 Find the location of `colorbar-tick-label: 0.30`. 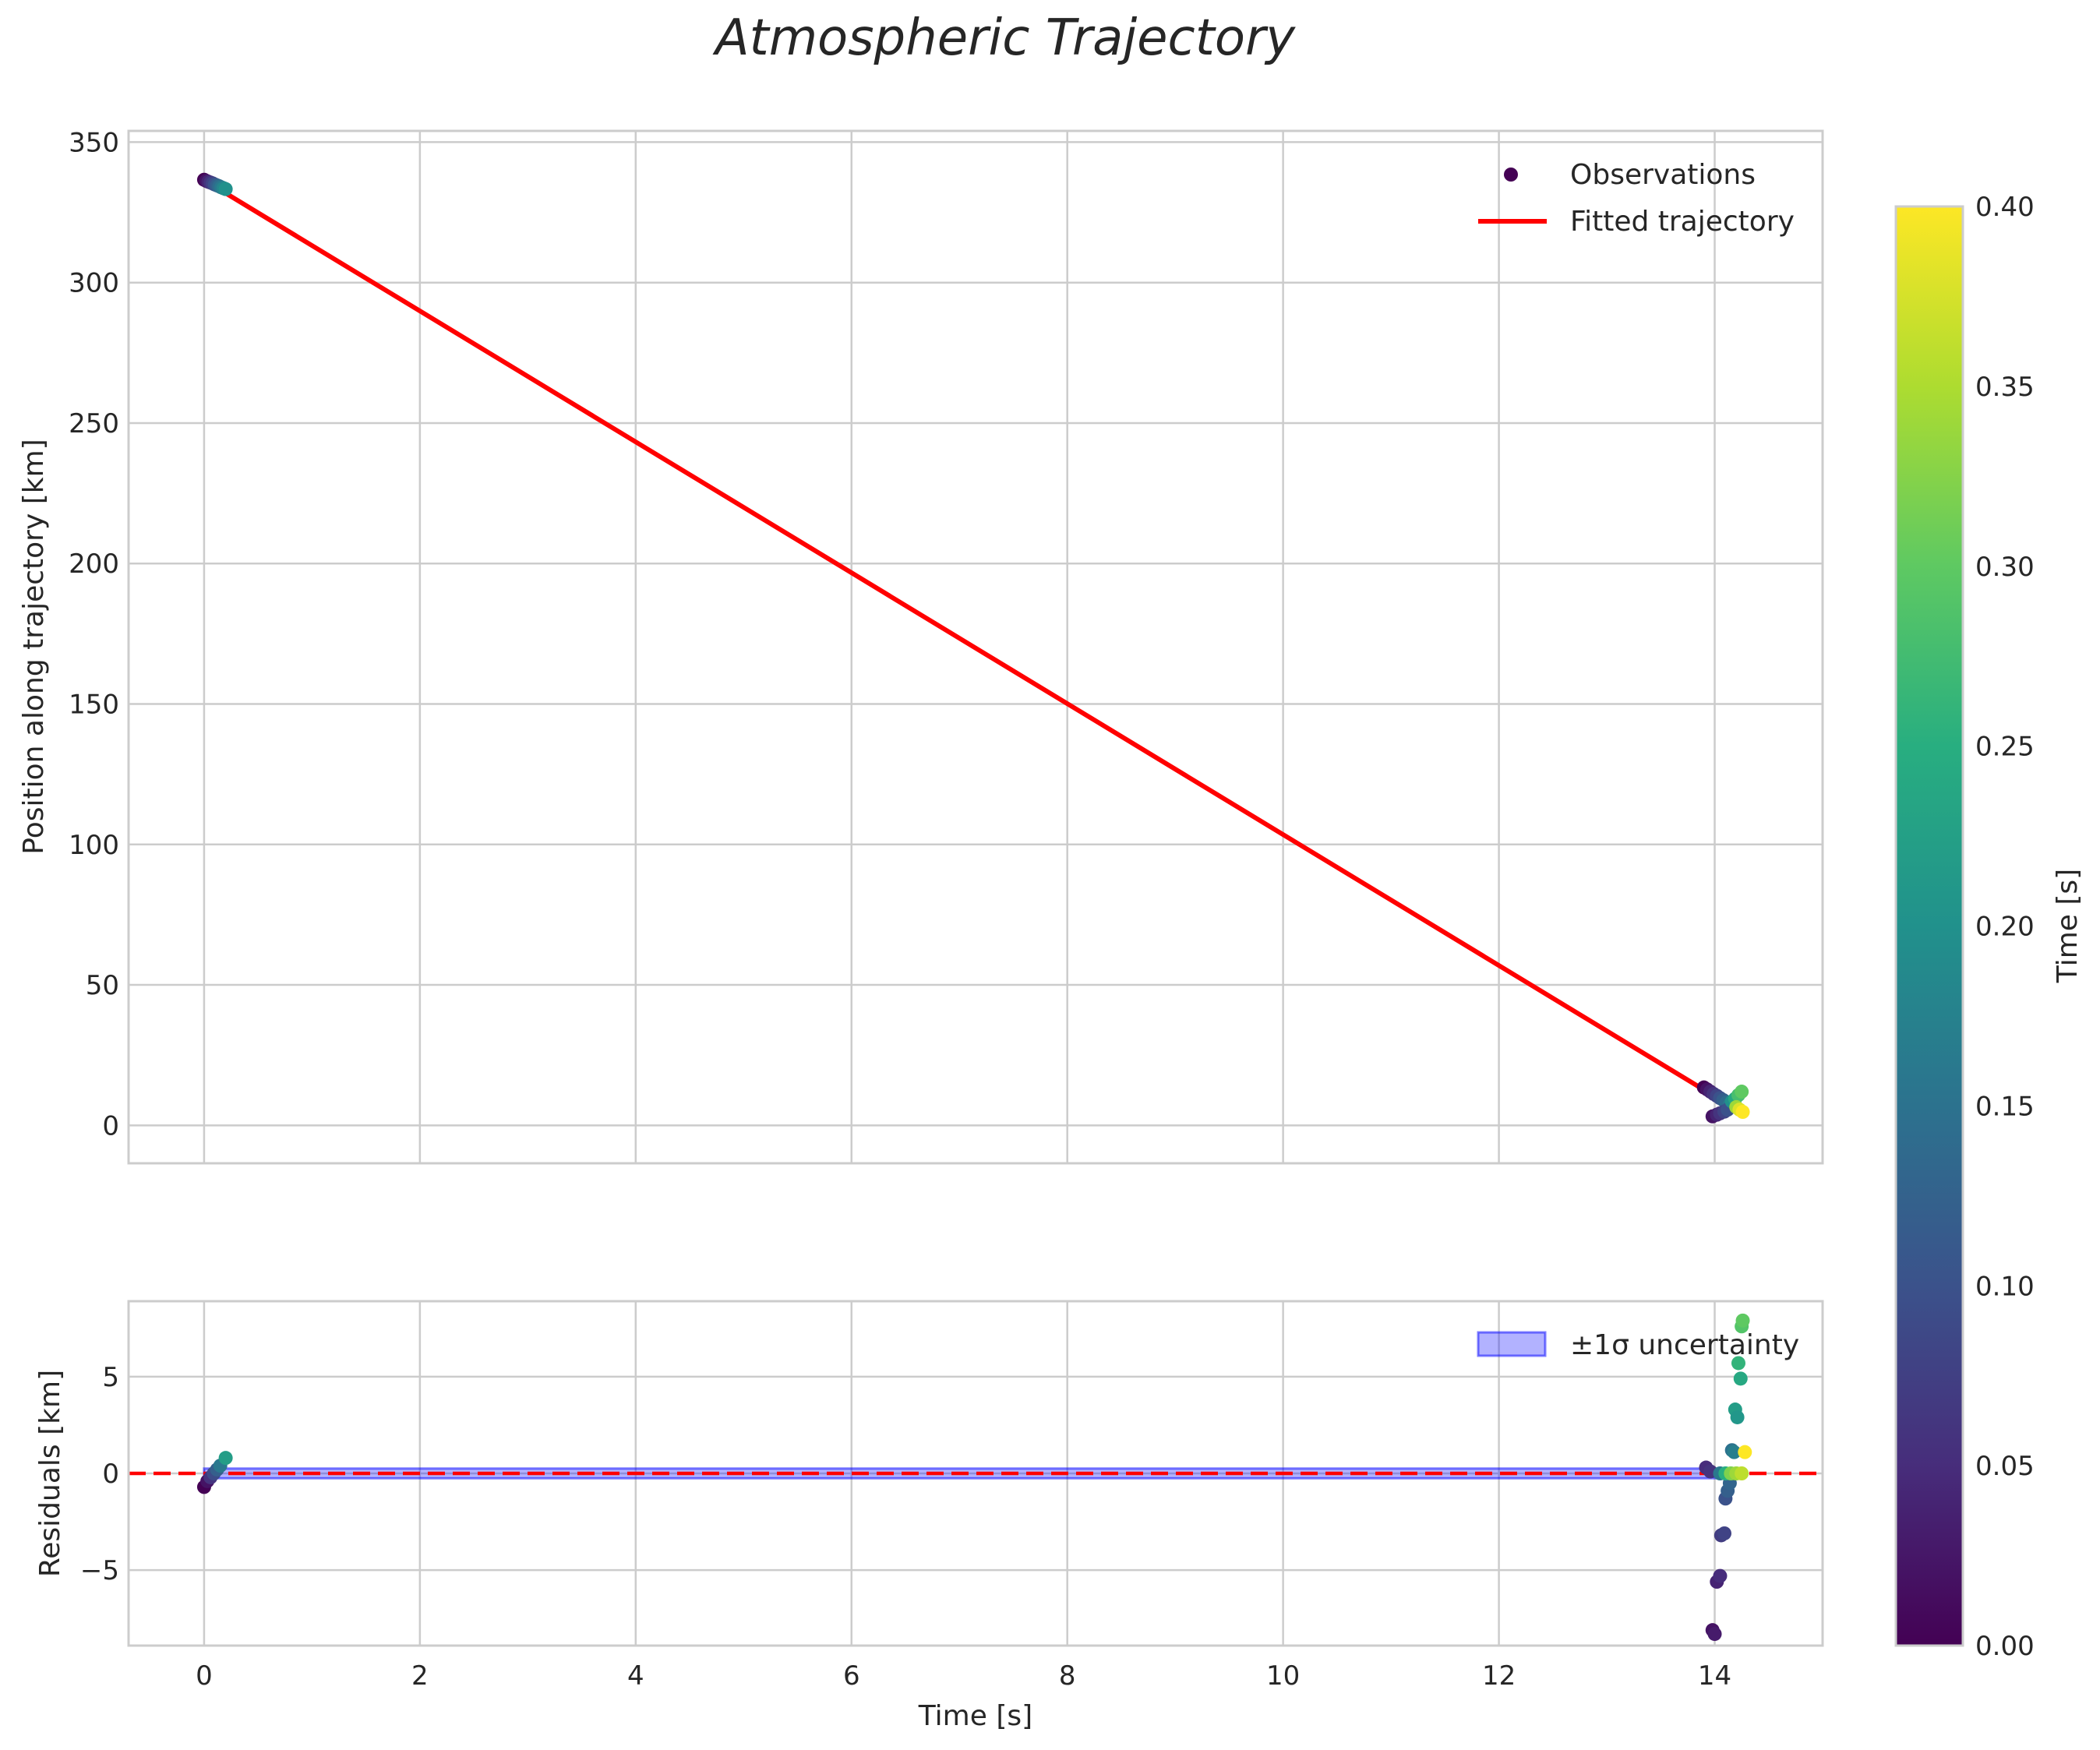

colorbar-tick-label: 0.30 is located at coordinates (2005, 567).